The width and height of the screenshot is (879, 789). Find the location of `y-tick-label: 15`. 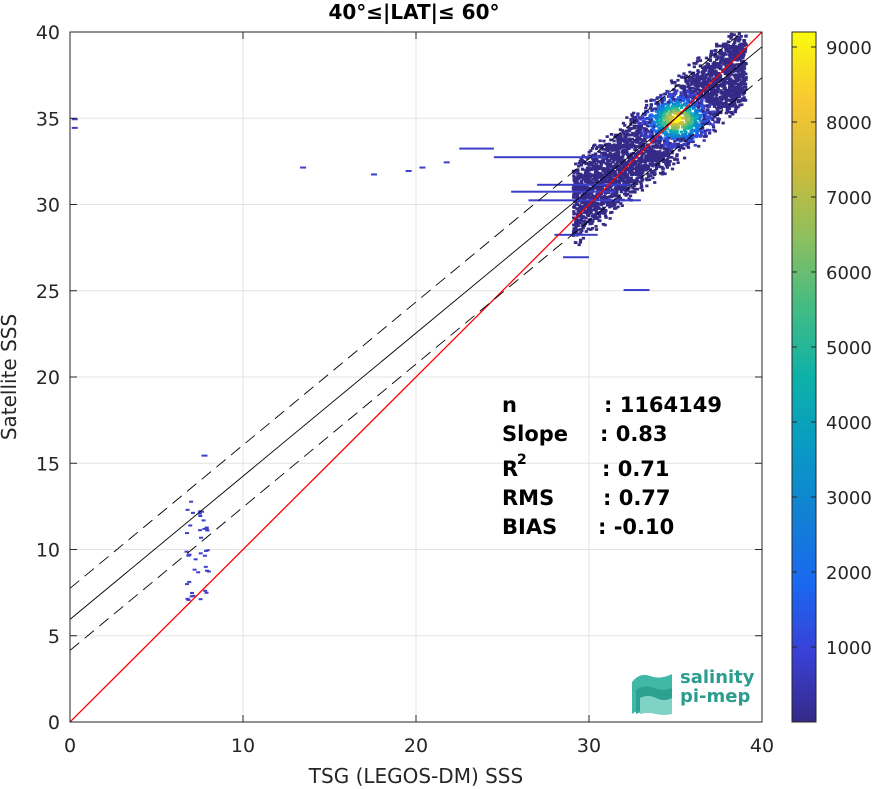

y-tick-label: 15 is located at coordinates (48, 464).